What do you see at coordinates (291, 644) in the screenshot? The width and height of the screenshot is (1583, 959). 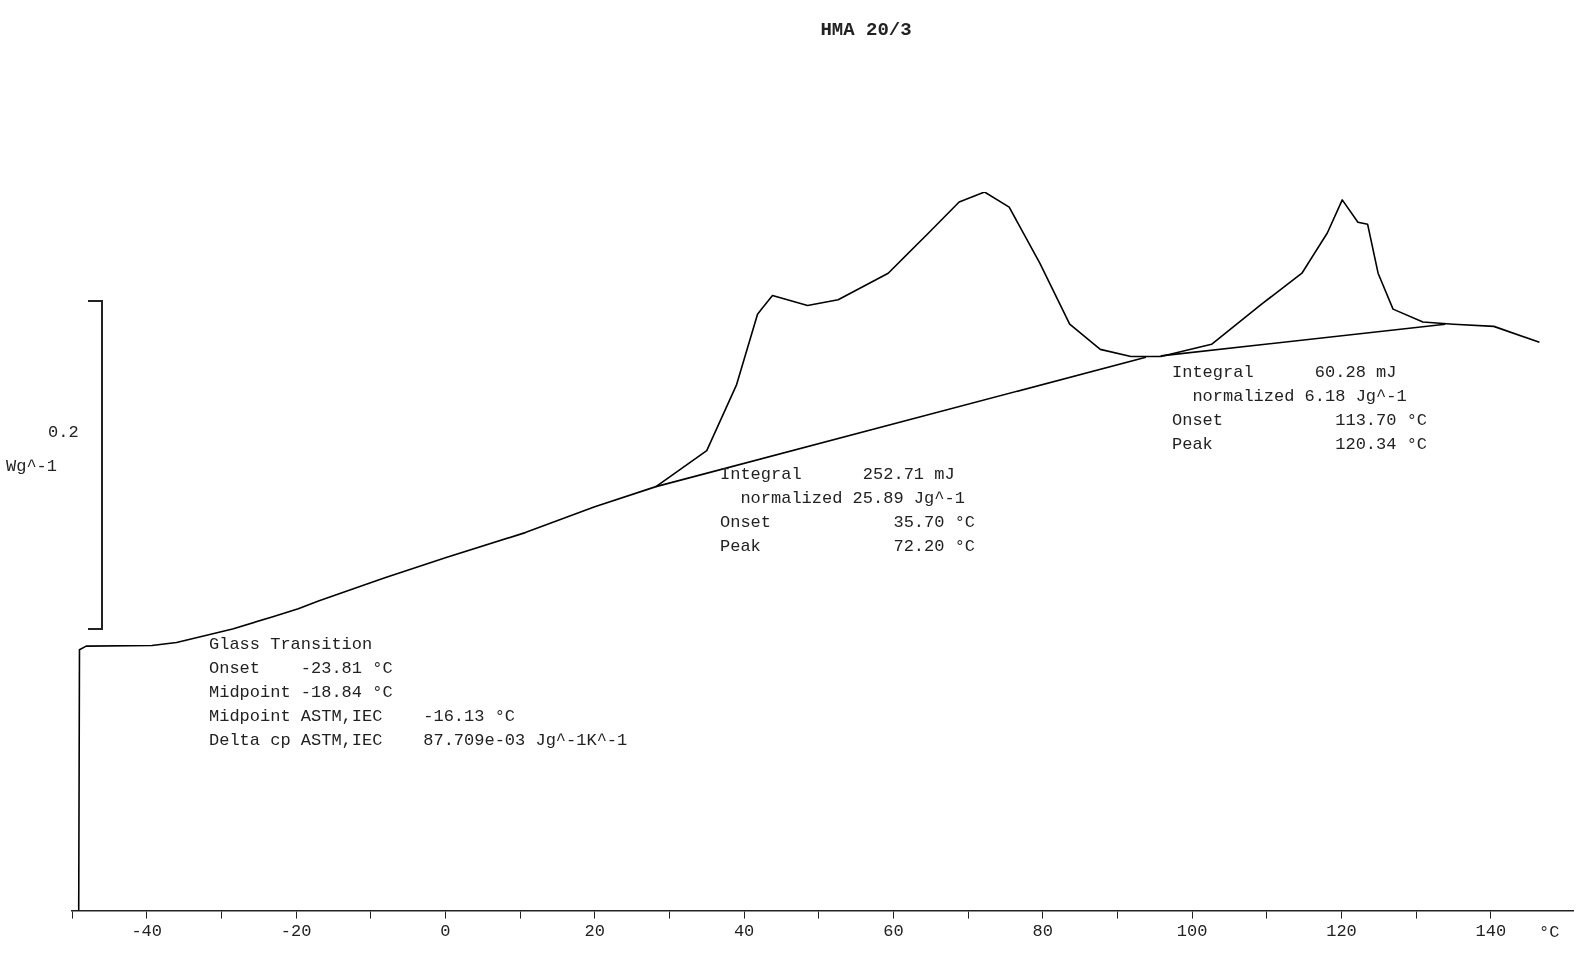 I see `annotation: Glass Transition` at bounding box center [291, 644].